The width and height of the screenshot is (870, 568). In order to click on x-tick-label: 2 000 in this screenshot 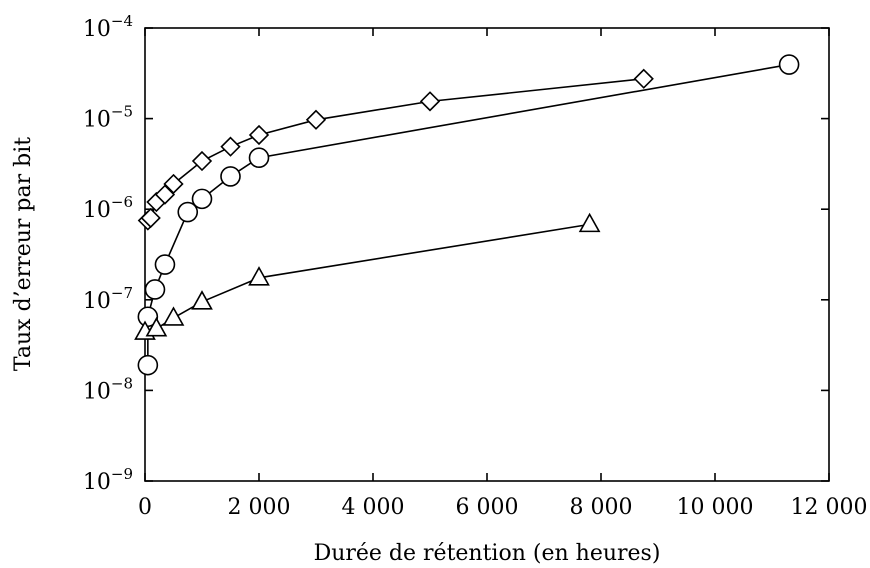, I will do `click(259, 507)`.